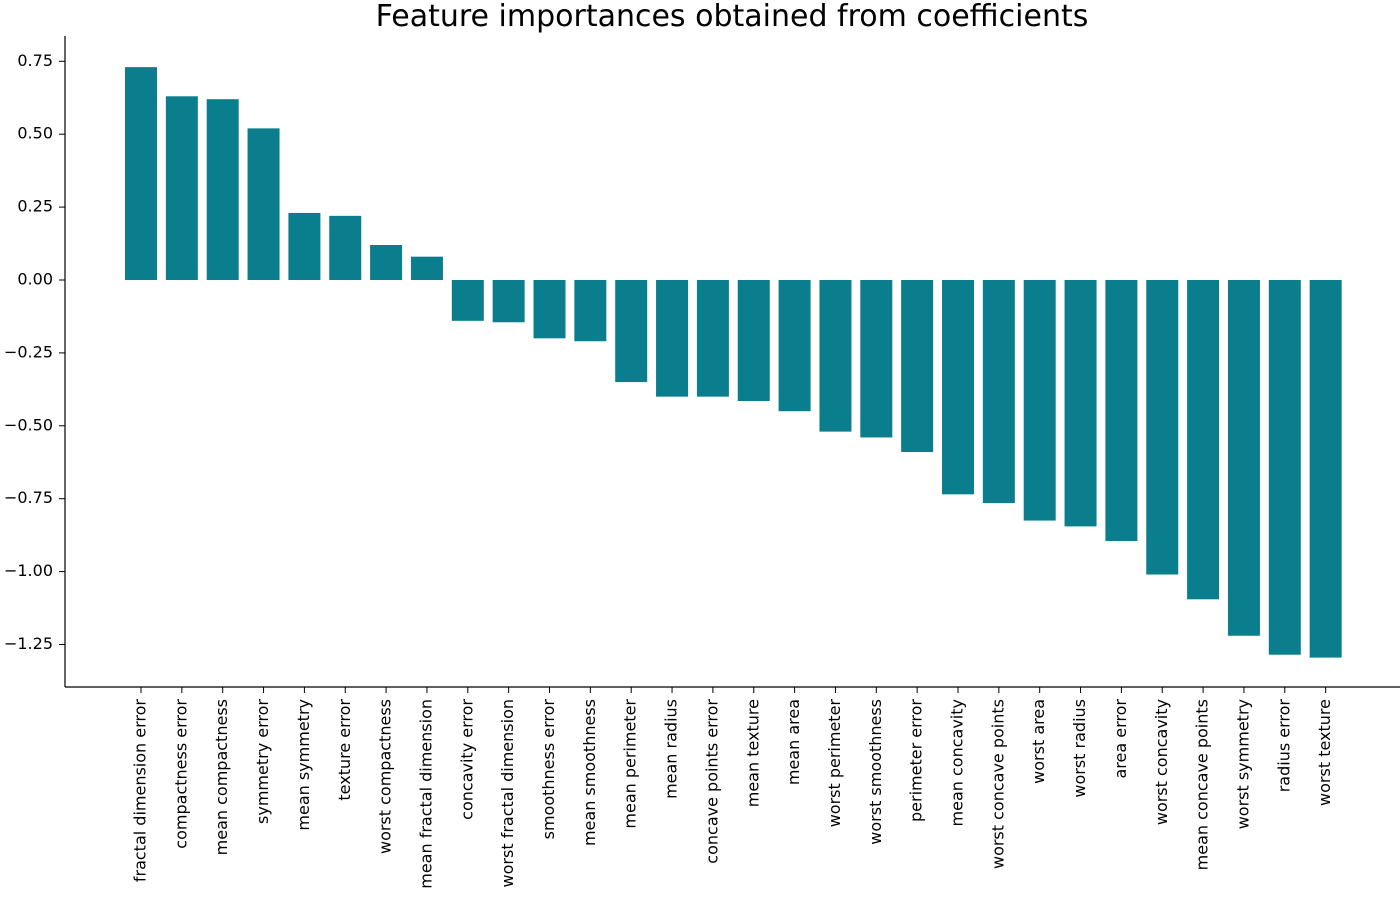 The width and height of the screenshot is (1400, 906). What do you see at coordinates (507, 793) in the screenshot?
I see `x-tick-label-9: worst fractal dimension` at bounding box center [507, 793].